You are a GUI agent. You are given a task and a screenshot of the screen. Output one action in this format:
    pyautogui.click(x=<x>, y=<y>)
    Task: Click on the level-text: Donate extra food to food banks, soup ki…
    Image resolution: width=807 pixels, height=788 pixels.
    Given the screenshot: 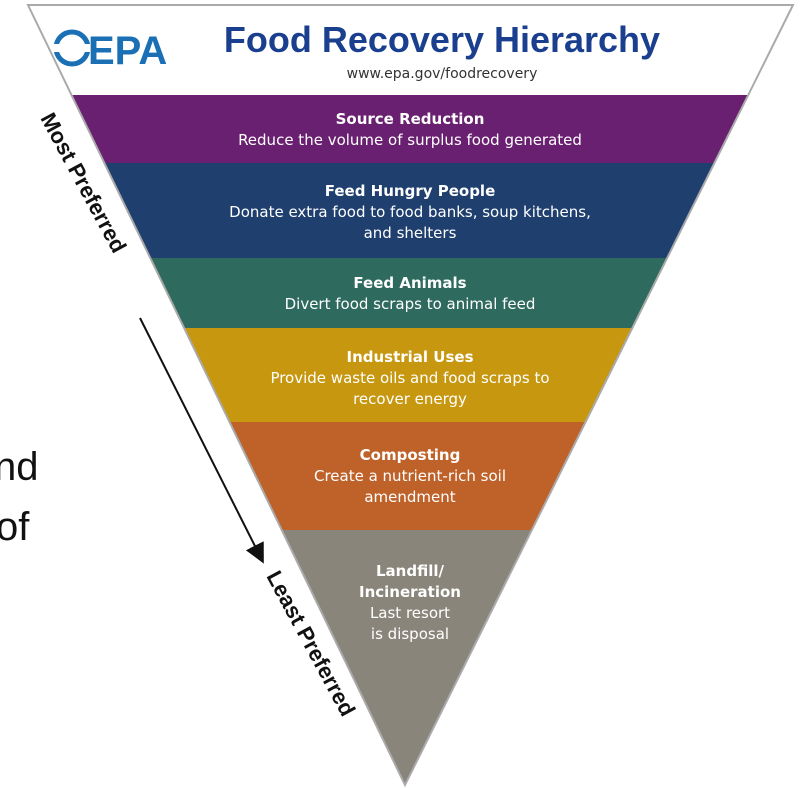 What is the action you would take?
    pyautogui.click(x=410, y=212)
    